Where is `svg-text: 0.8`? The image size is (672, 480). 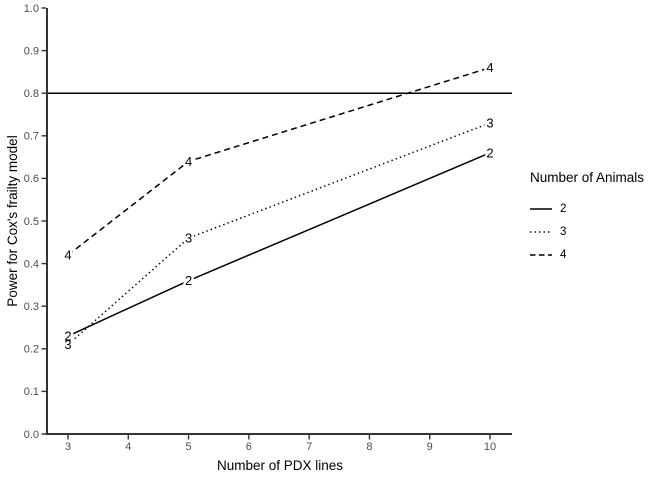
svg-text: 0.8 is located at coordinates (31, 94).